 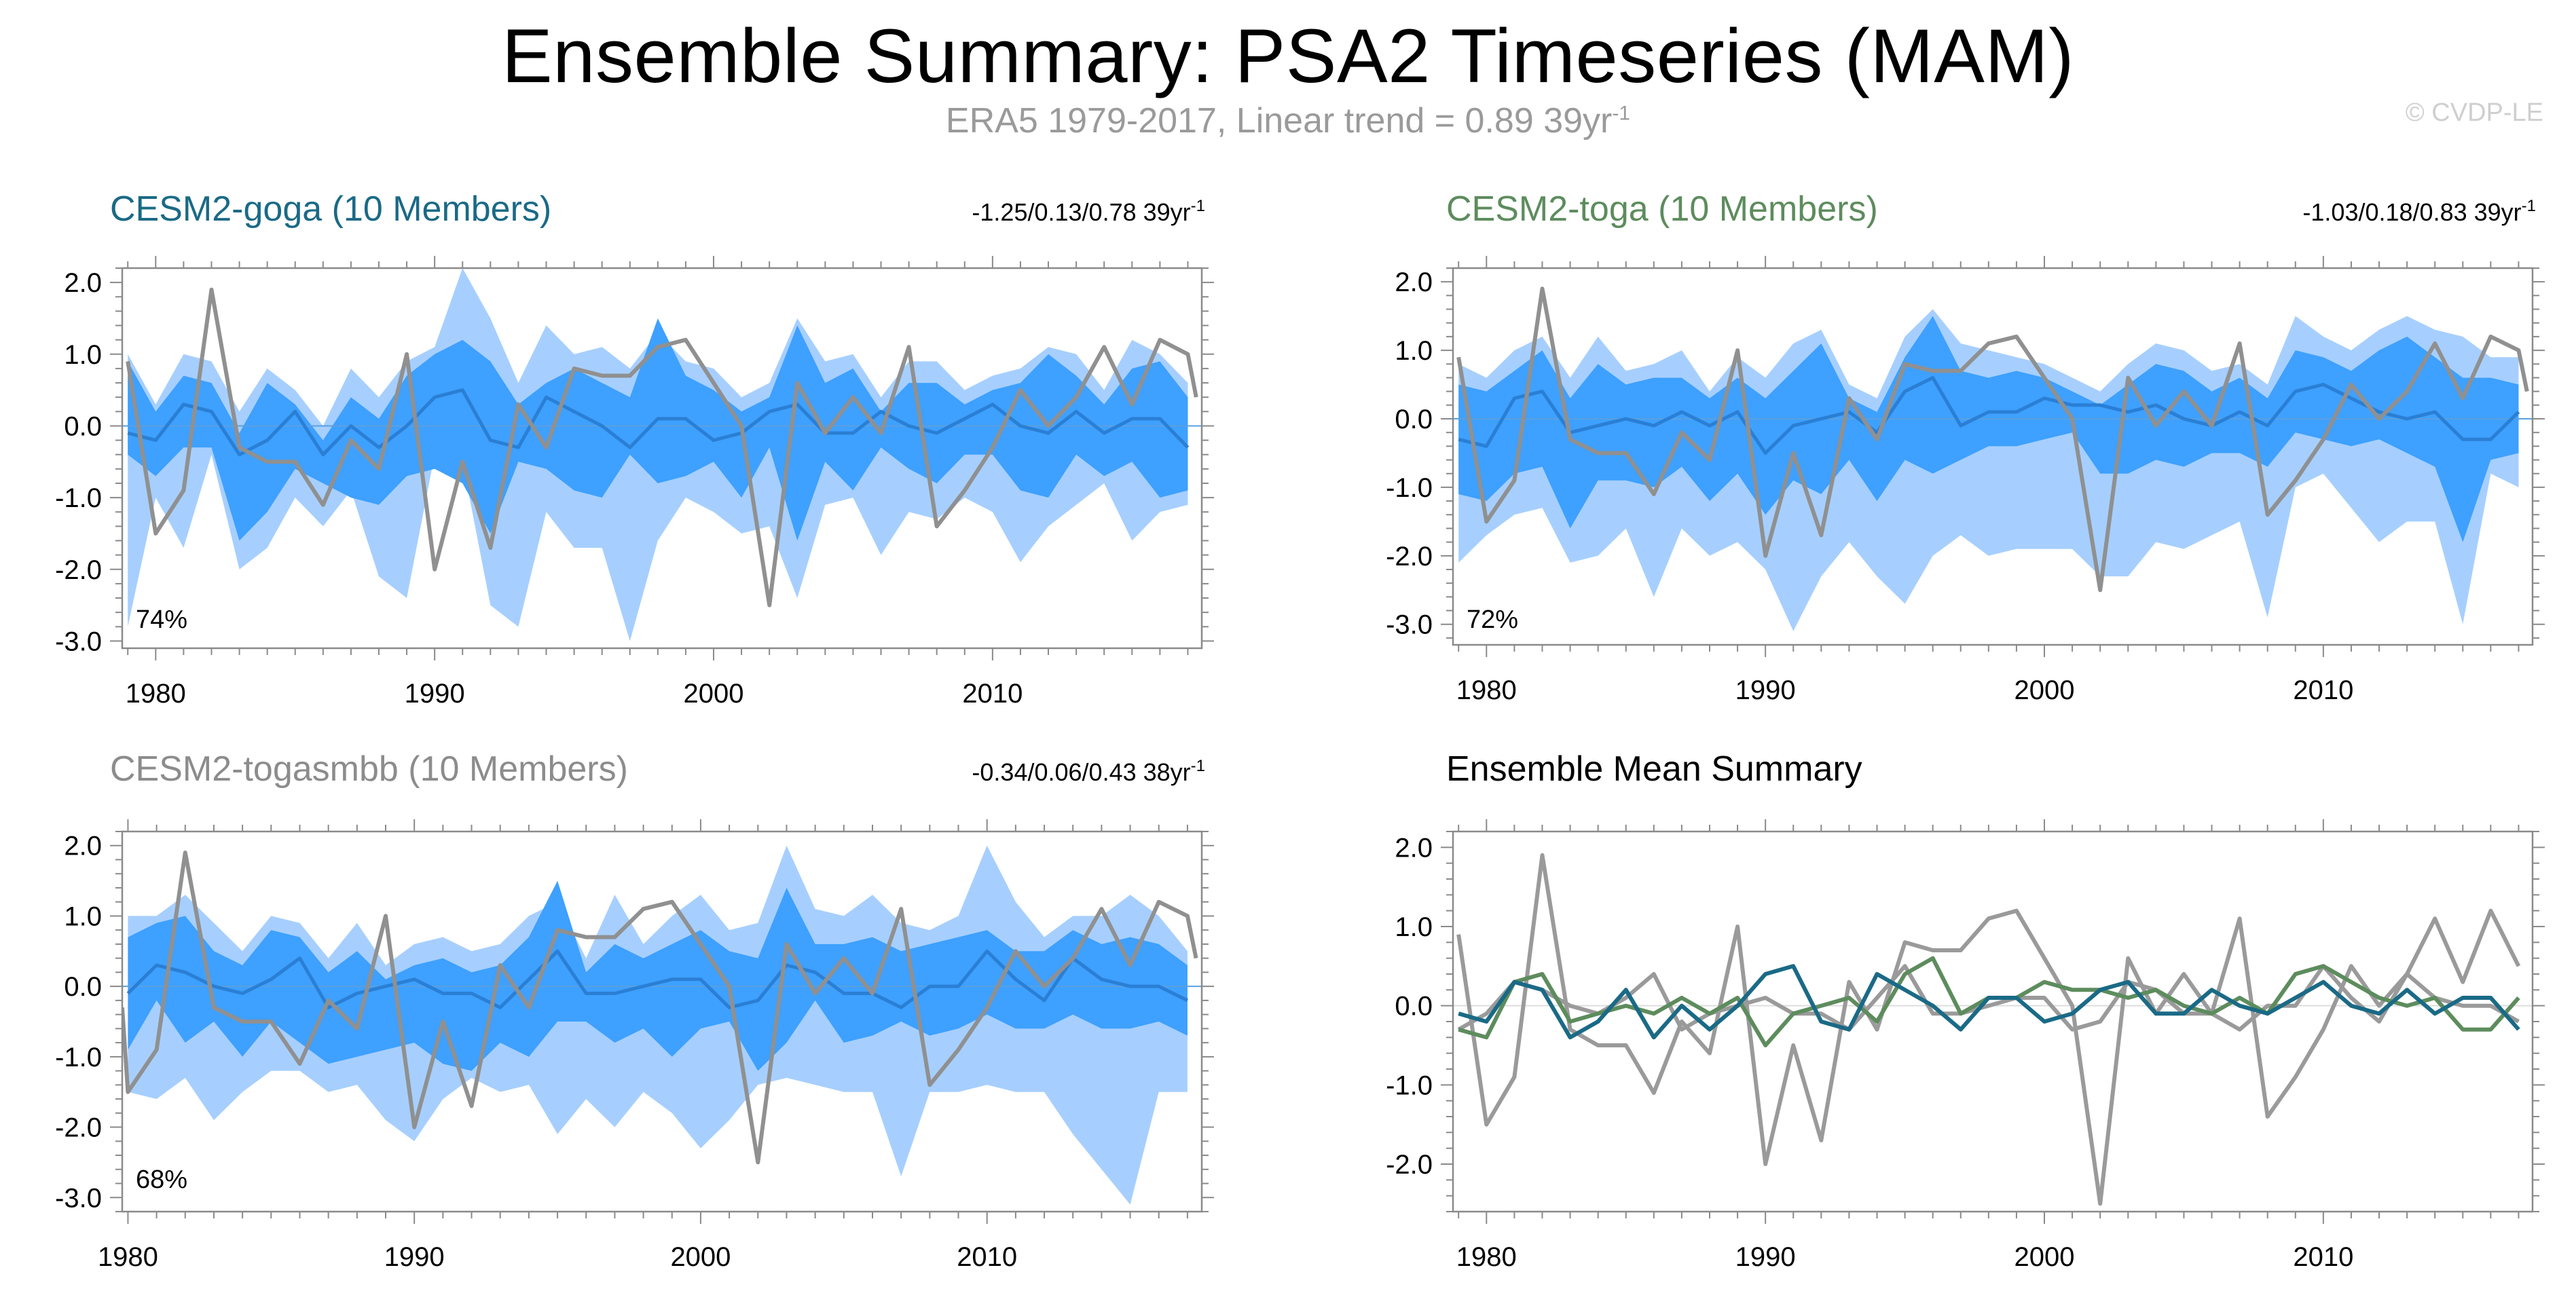 What do you see at coordinates (1279, 121) in the screenshot?
I see `subtitle-text: ERA5 1979-2017, Linear trend = 0.89 39yr` at bounding box center [1279, 121].